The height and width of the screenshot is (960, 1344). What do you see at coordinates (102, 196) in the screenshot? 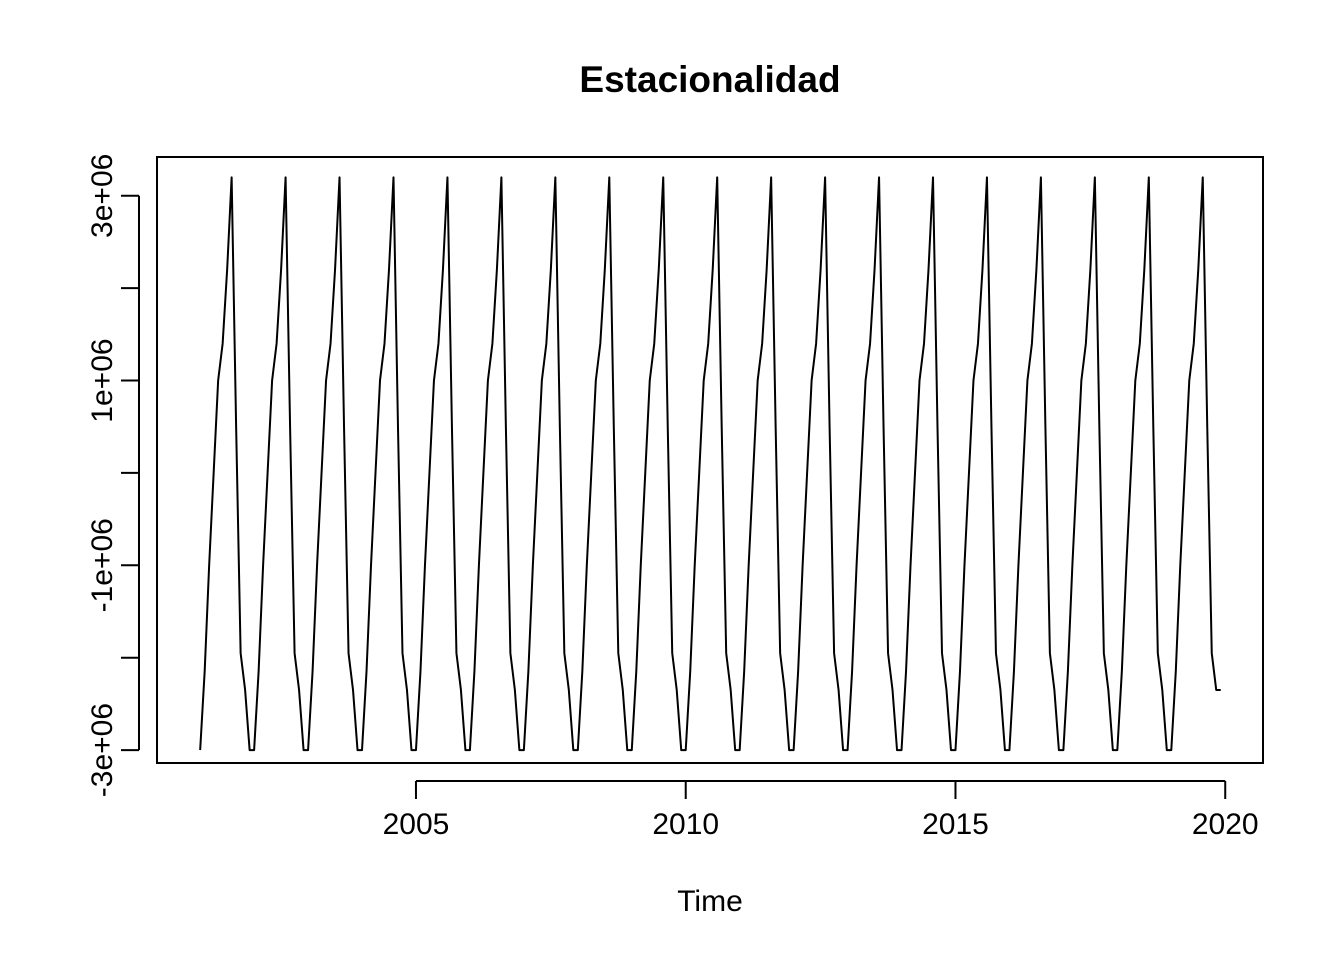
I see `y-tick-label: 3e+06` at bounding box center [102, 196].